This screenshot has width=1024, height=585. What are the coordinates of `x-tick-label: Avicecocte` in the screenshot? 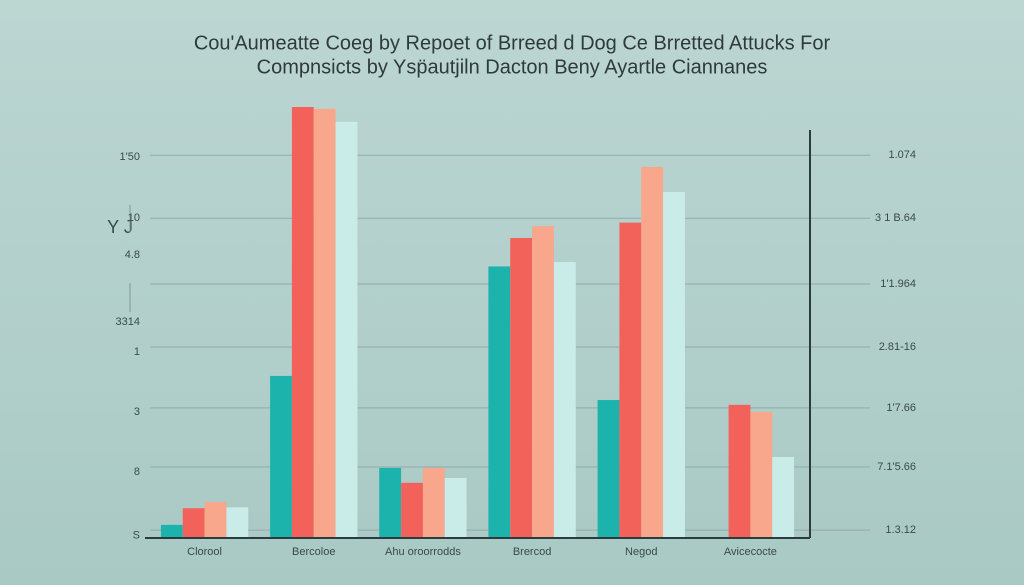 It's located at (750, 552).